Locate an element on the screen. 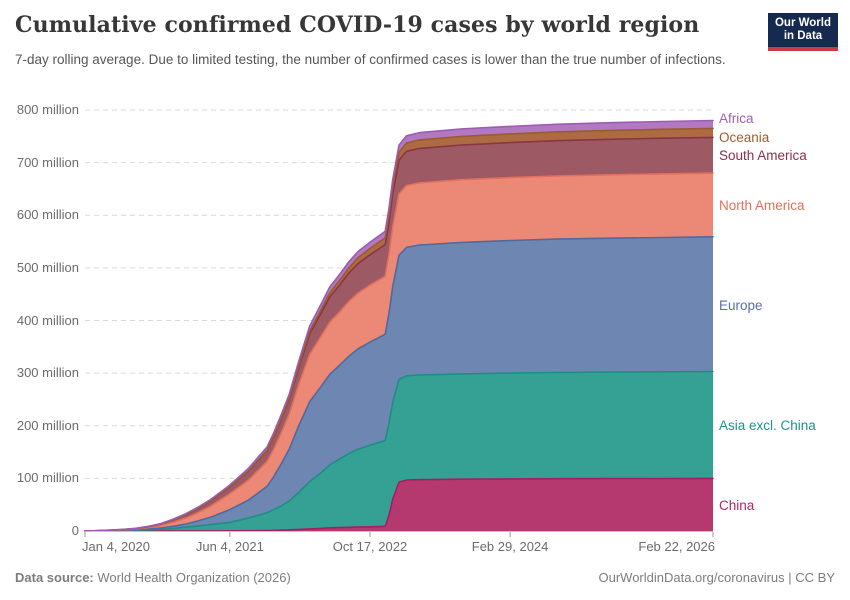 Image resolution: width=850 pixels, height=600 pixels. x-axis-label: Feb 22, 2026 is located at coordinates (676, 546).